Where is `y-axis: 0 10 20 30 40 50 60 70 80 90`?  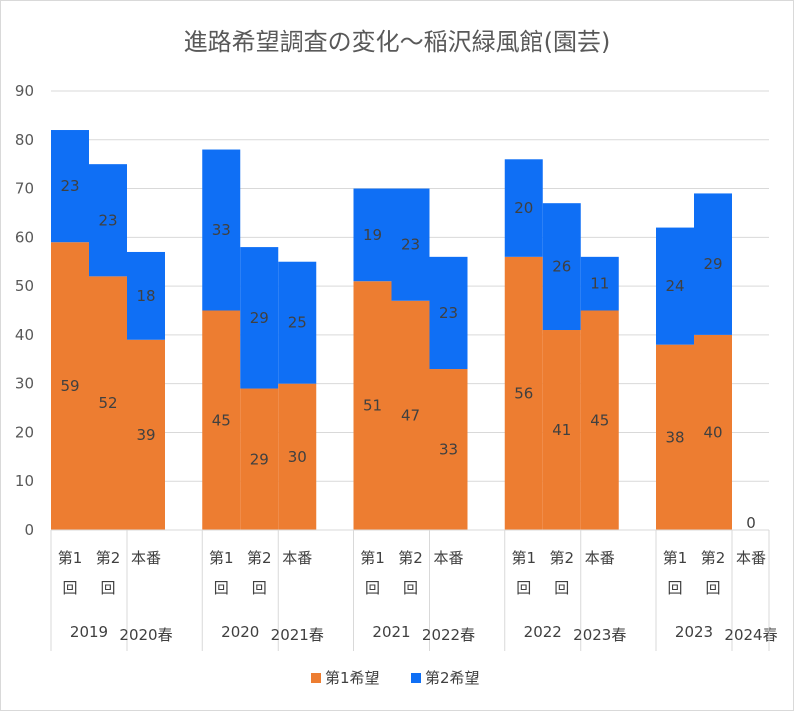 y-axis: 0 10 20 30 40 50 60 70 80 90 is located at coordinates (24, 310).